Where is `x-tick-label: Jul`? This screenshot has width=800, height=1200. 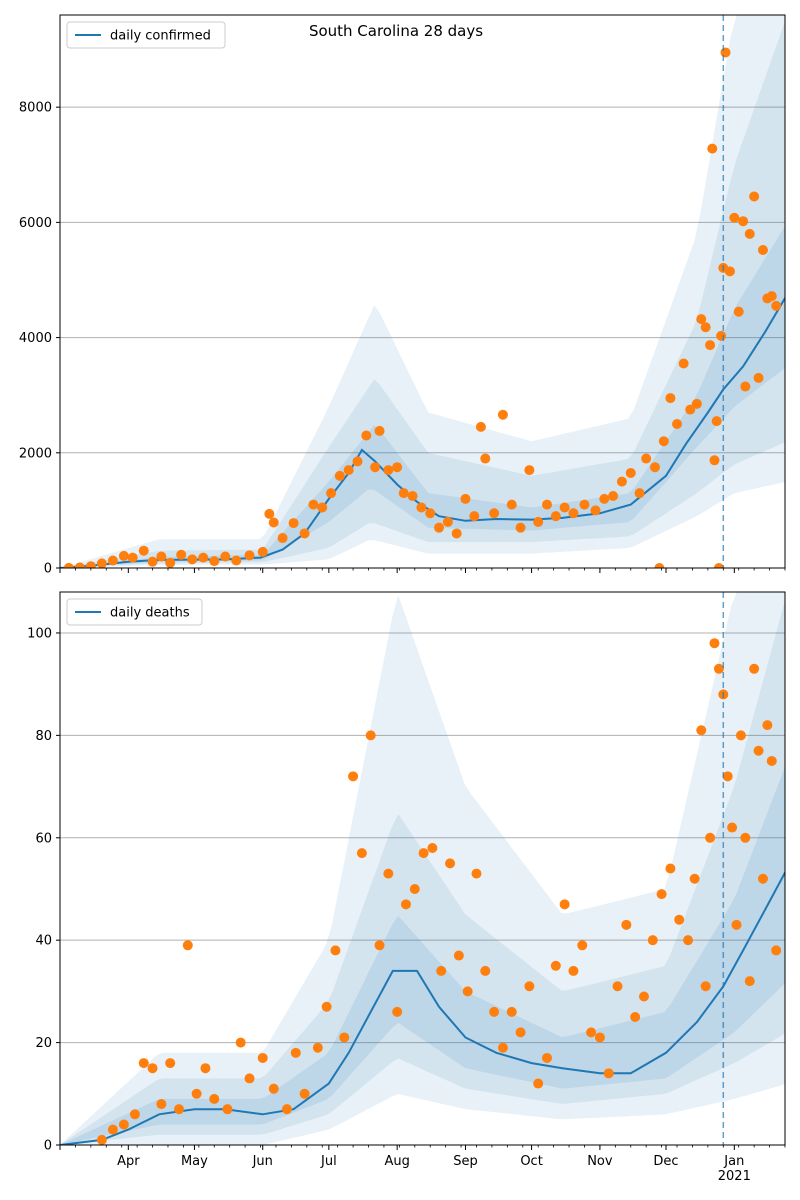
x-tick-label: Jul is located at coordinates (328, 1161).